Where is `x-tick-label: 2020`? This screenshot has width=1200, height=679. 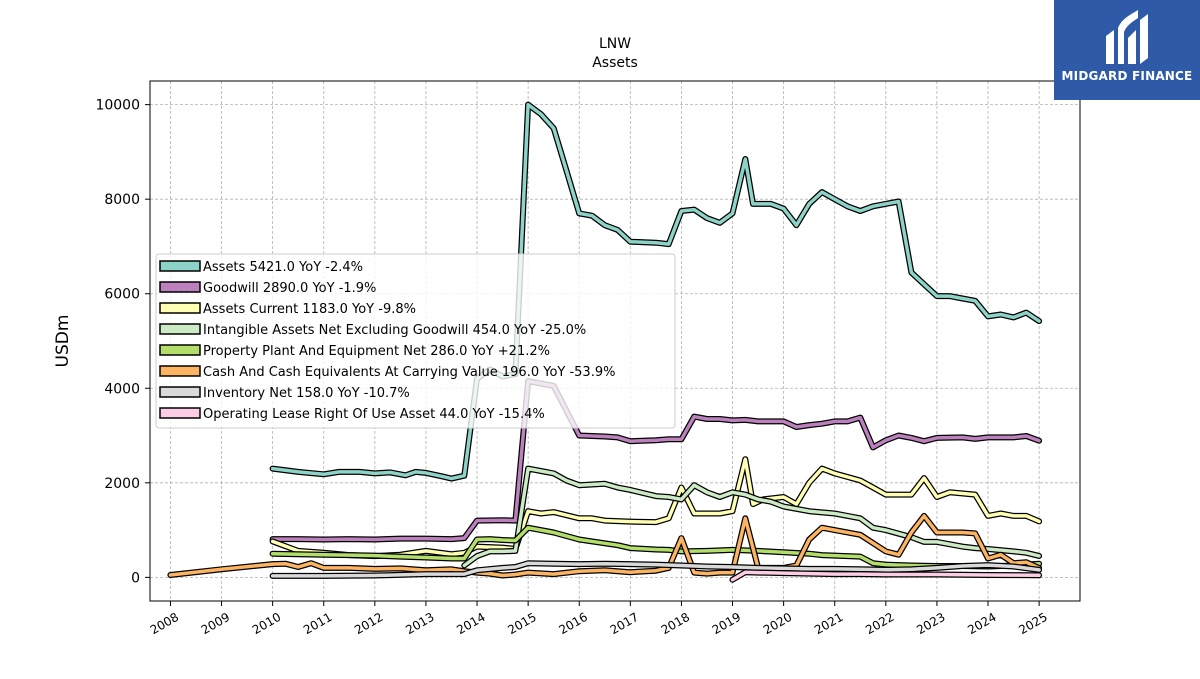 x-tick-label: 2020 is located at coordinates (777, 623).